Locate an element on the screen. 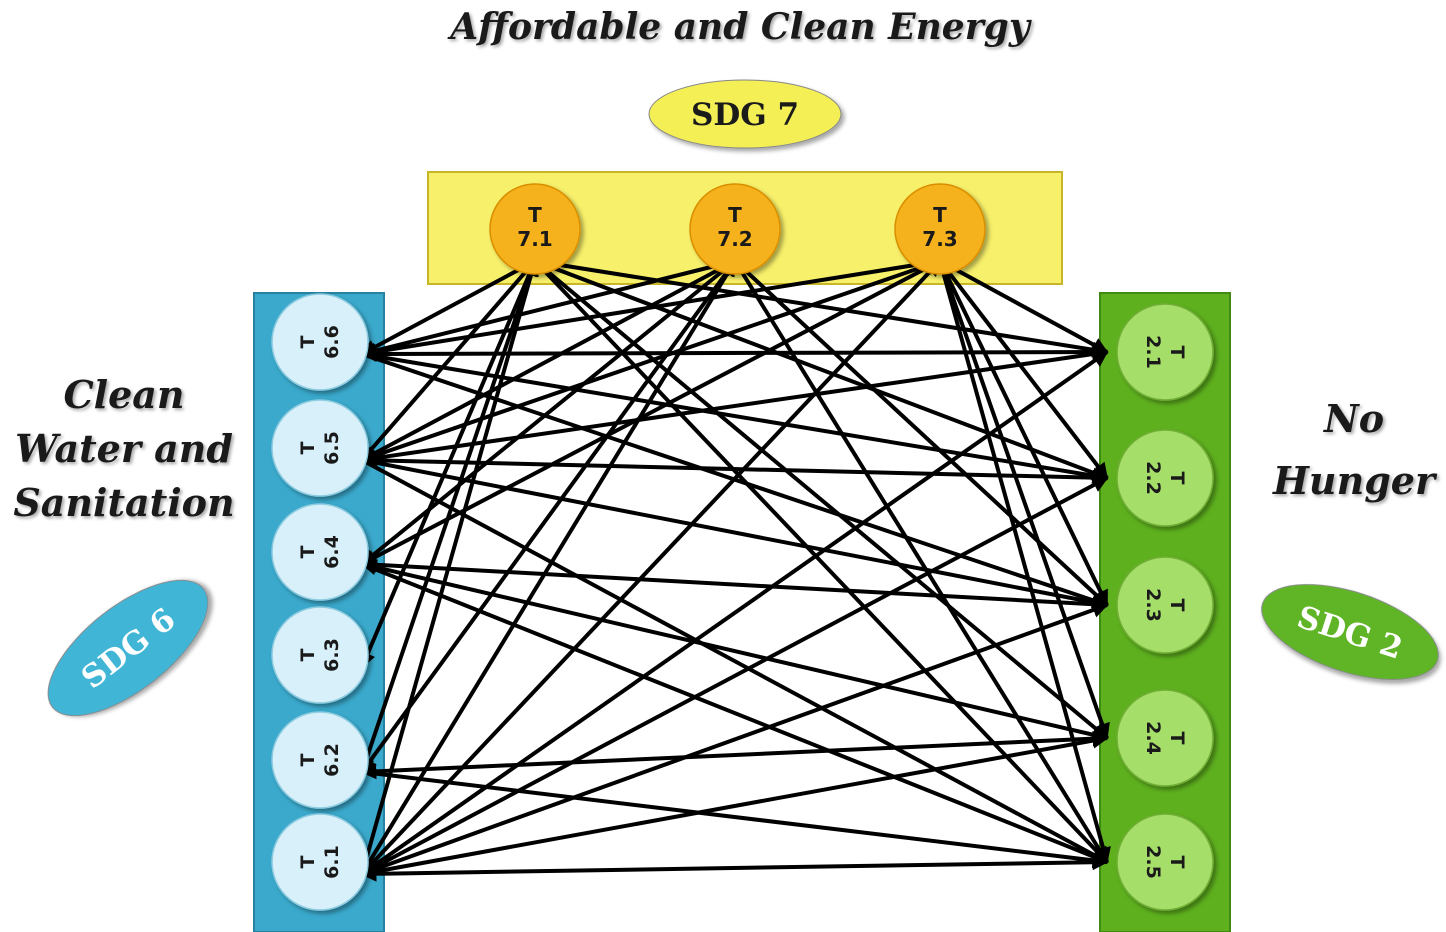 This screenshot has width=1446, height=932. target-node-6.2: T 6.2 is located at coordinates (320, 760).